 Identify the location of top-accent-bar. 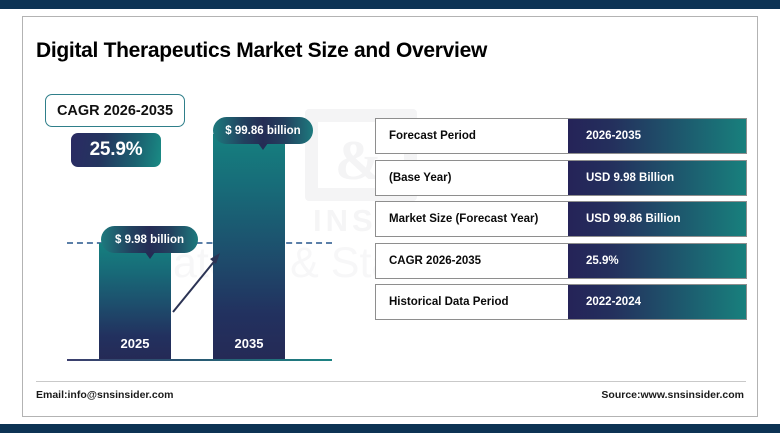
(390, 4).